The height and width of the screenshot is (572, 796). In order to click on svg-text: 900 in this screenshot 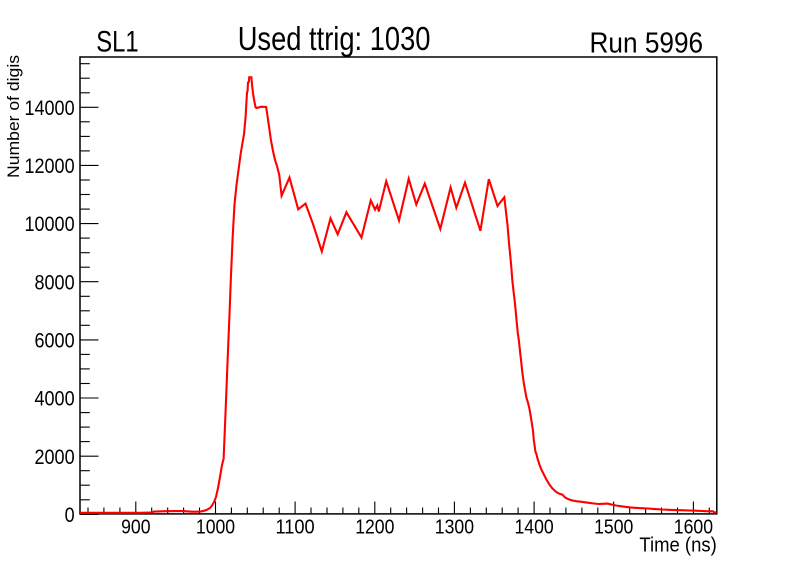, I will do `click(135, 528)`.